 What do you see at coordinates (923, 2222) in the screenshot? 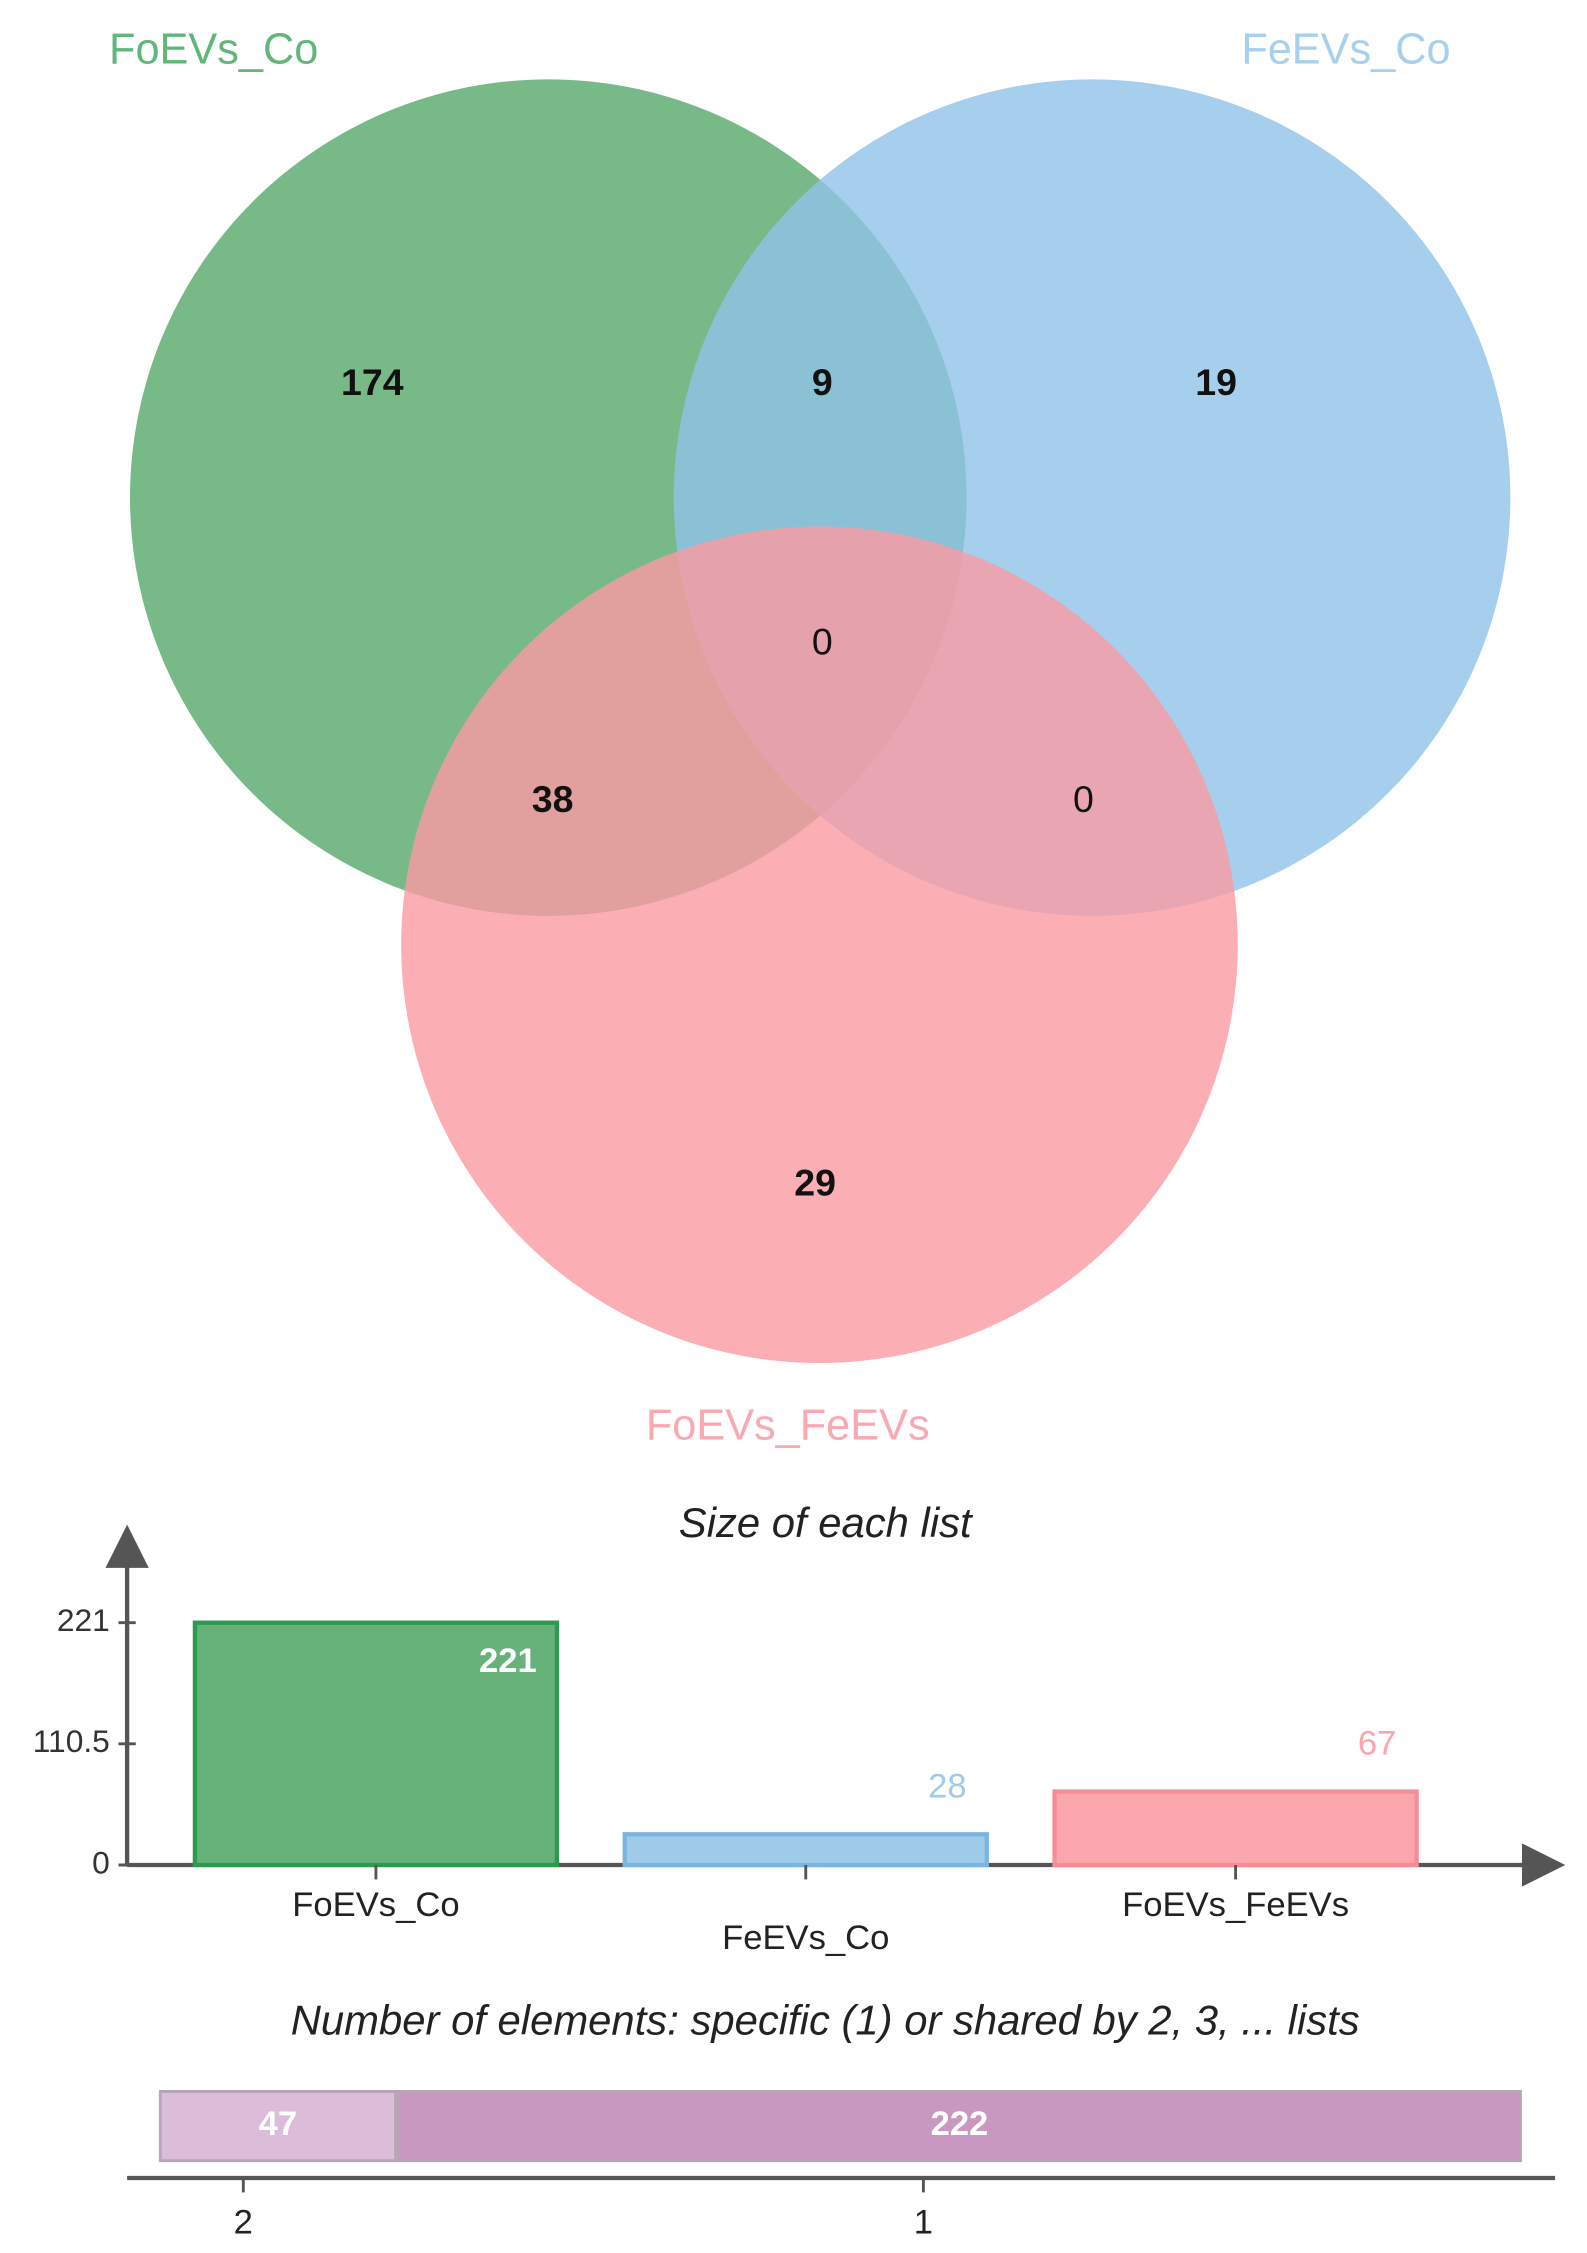
I see `x-tick-label: 1` at bounding box center [923, 2222].